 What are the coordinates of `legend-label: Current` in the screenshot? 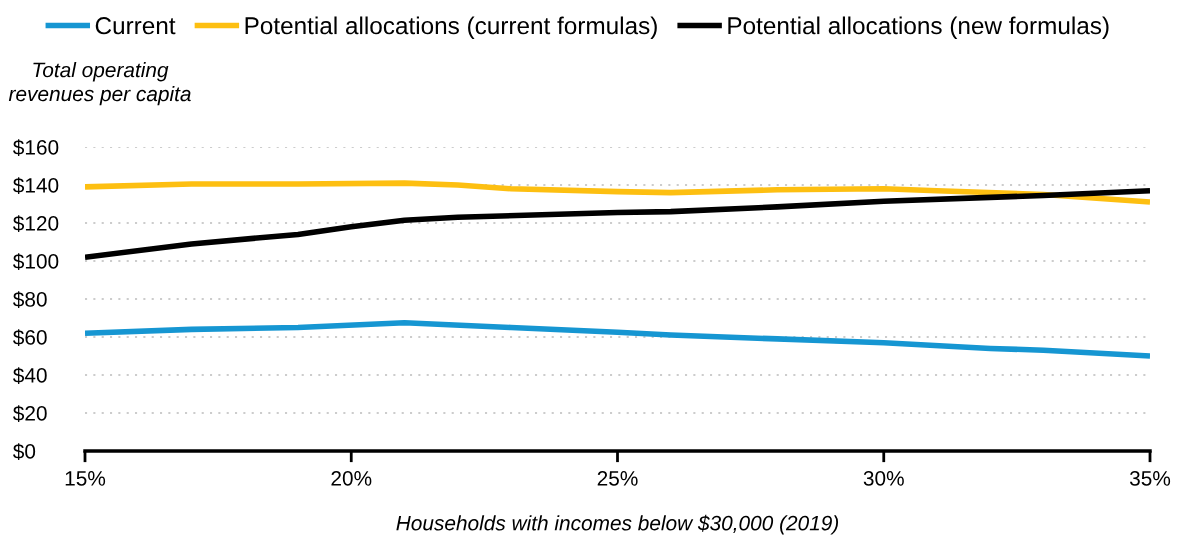 It's located at (135, 26).